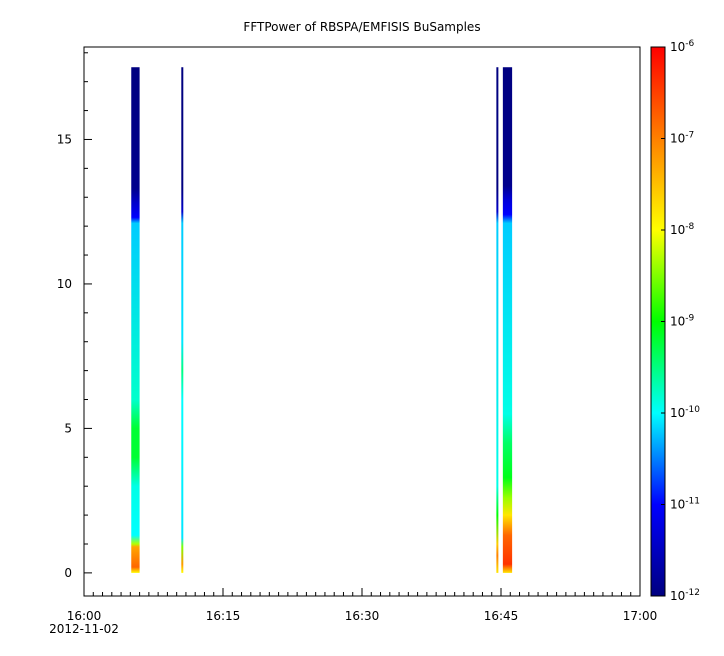 The width and height of the screenshot is (724, 656). I want to click on y-tick-label: 10, so click(64, 284).